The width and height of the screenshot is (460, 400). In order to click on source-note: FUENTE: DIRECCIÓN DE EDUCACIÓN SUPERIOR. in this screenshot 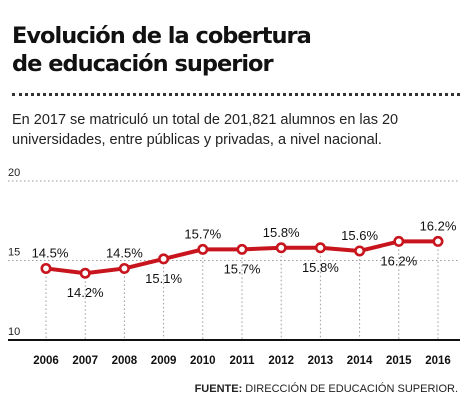, I will do `click(326, 389)`.